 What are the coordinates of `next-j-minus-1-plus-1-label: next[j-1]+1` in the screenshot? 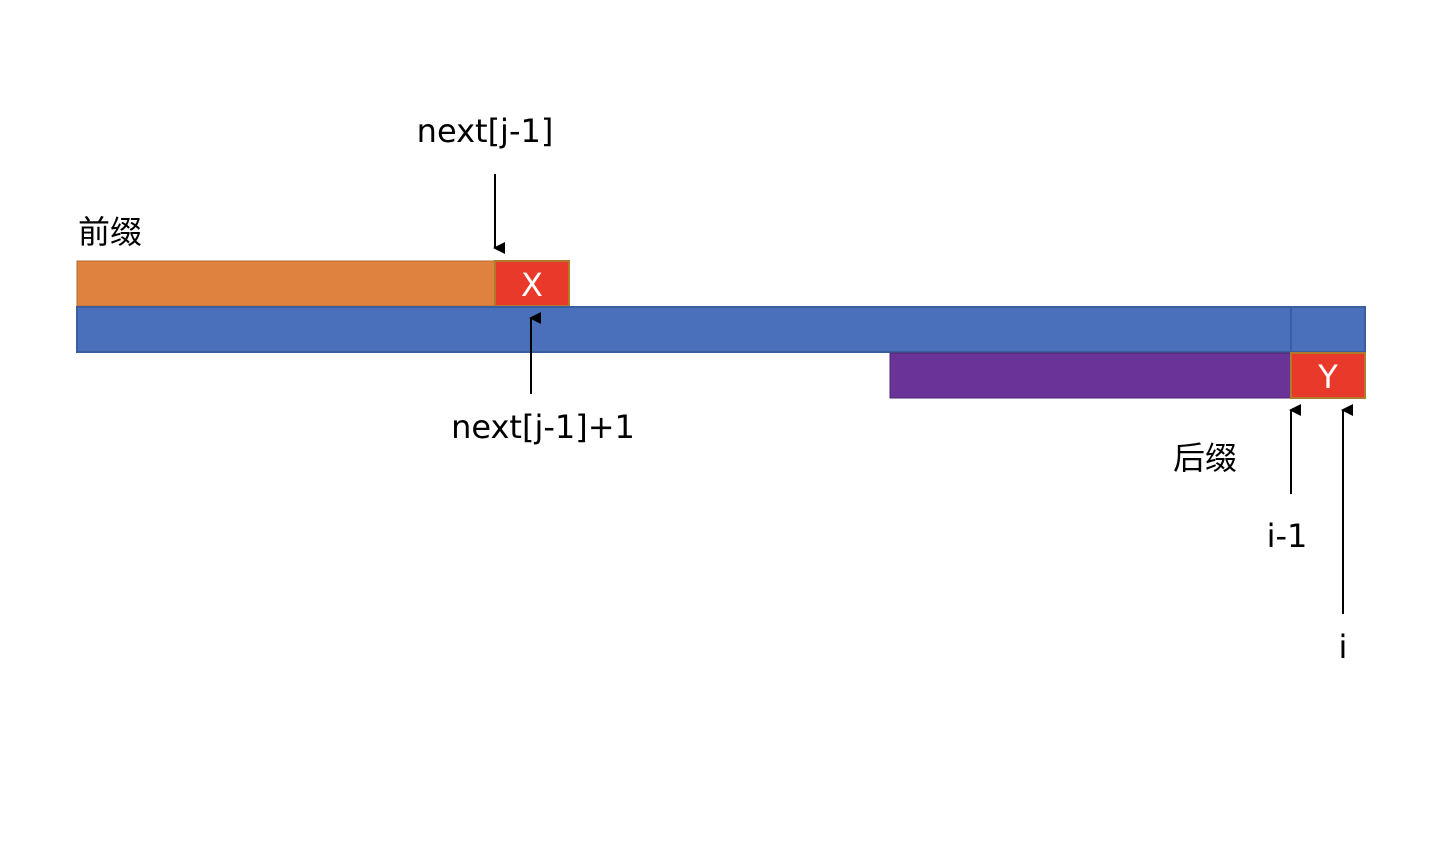 It's located at (543, 427).